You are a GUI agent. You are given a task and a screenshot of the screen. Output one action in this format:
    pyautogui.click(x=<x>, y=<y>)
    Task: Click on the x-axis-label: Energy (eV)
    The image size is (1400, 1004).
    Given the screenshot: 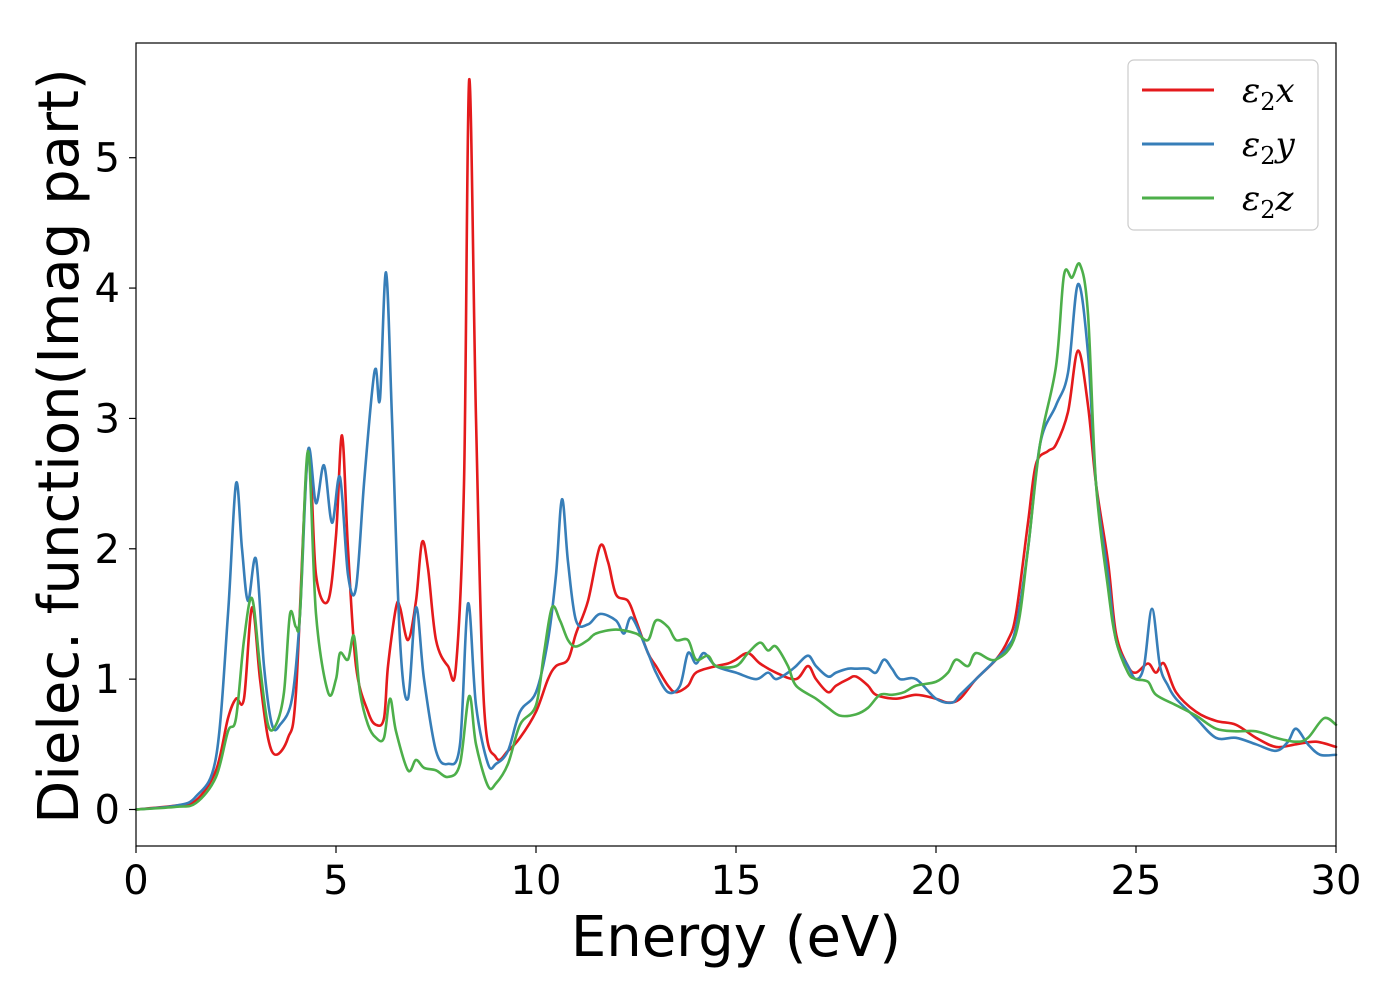 What is the action you would take?
    pyautogui.click(x=736, y=937)
    